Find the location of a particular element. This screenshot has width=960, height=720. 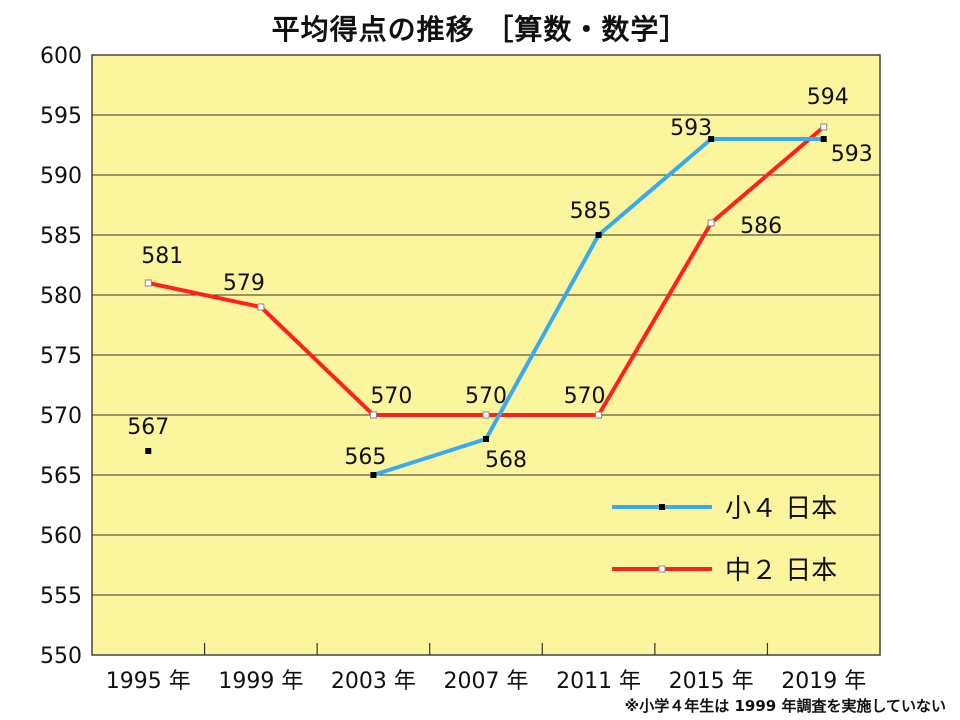

x-tick-label: 2011 年 is located at coordinates (598, 681).